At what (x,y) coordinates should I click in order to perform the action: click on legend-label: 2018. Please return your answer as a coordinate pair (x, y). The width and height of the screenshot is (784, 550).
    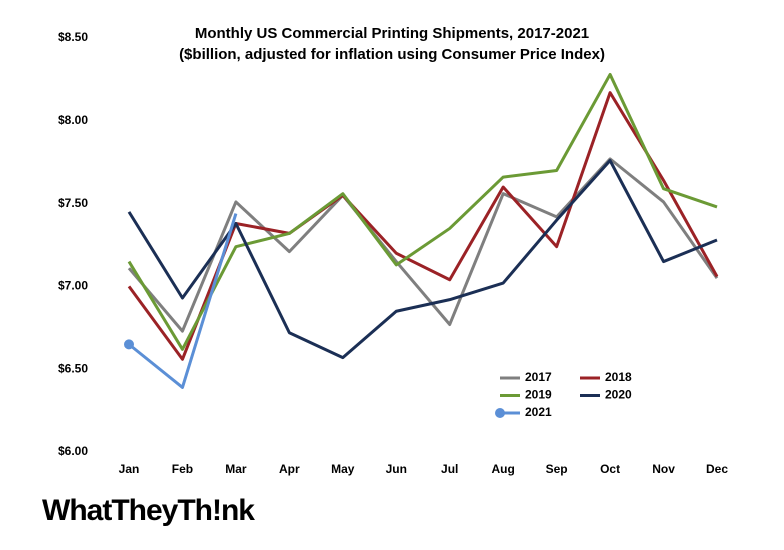
    Looking at the image, I should click on (618, 377).